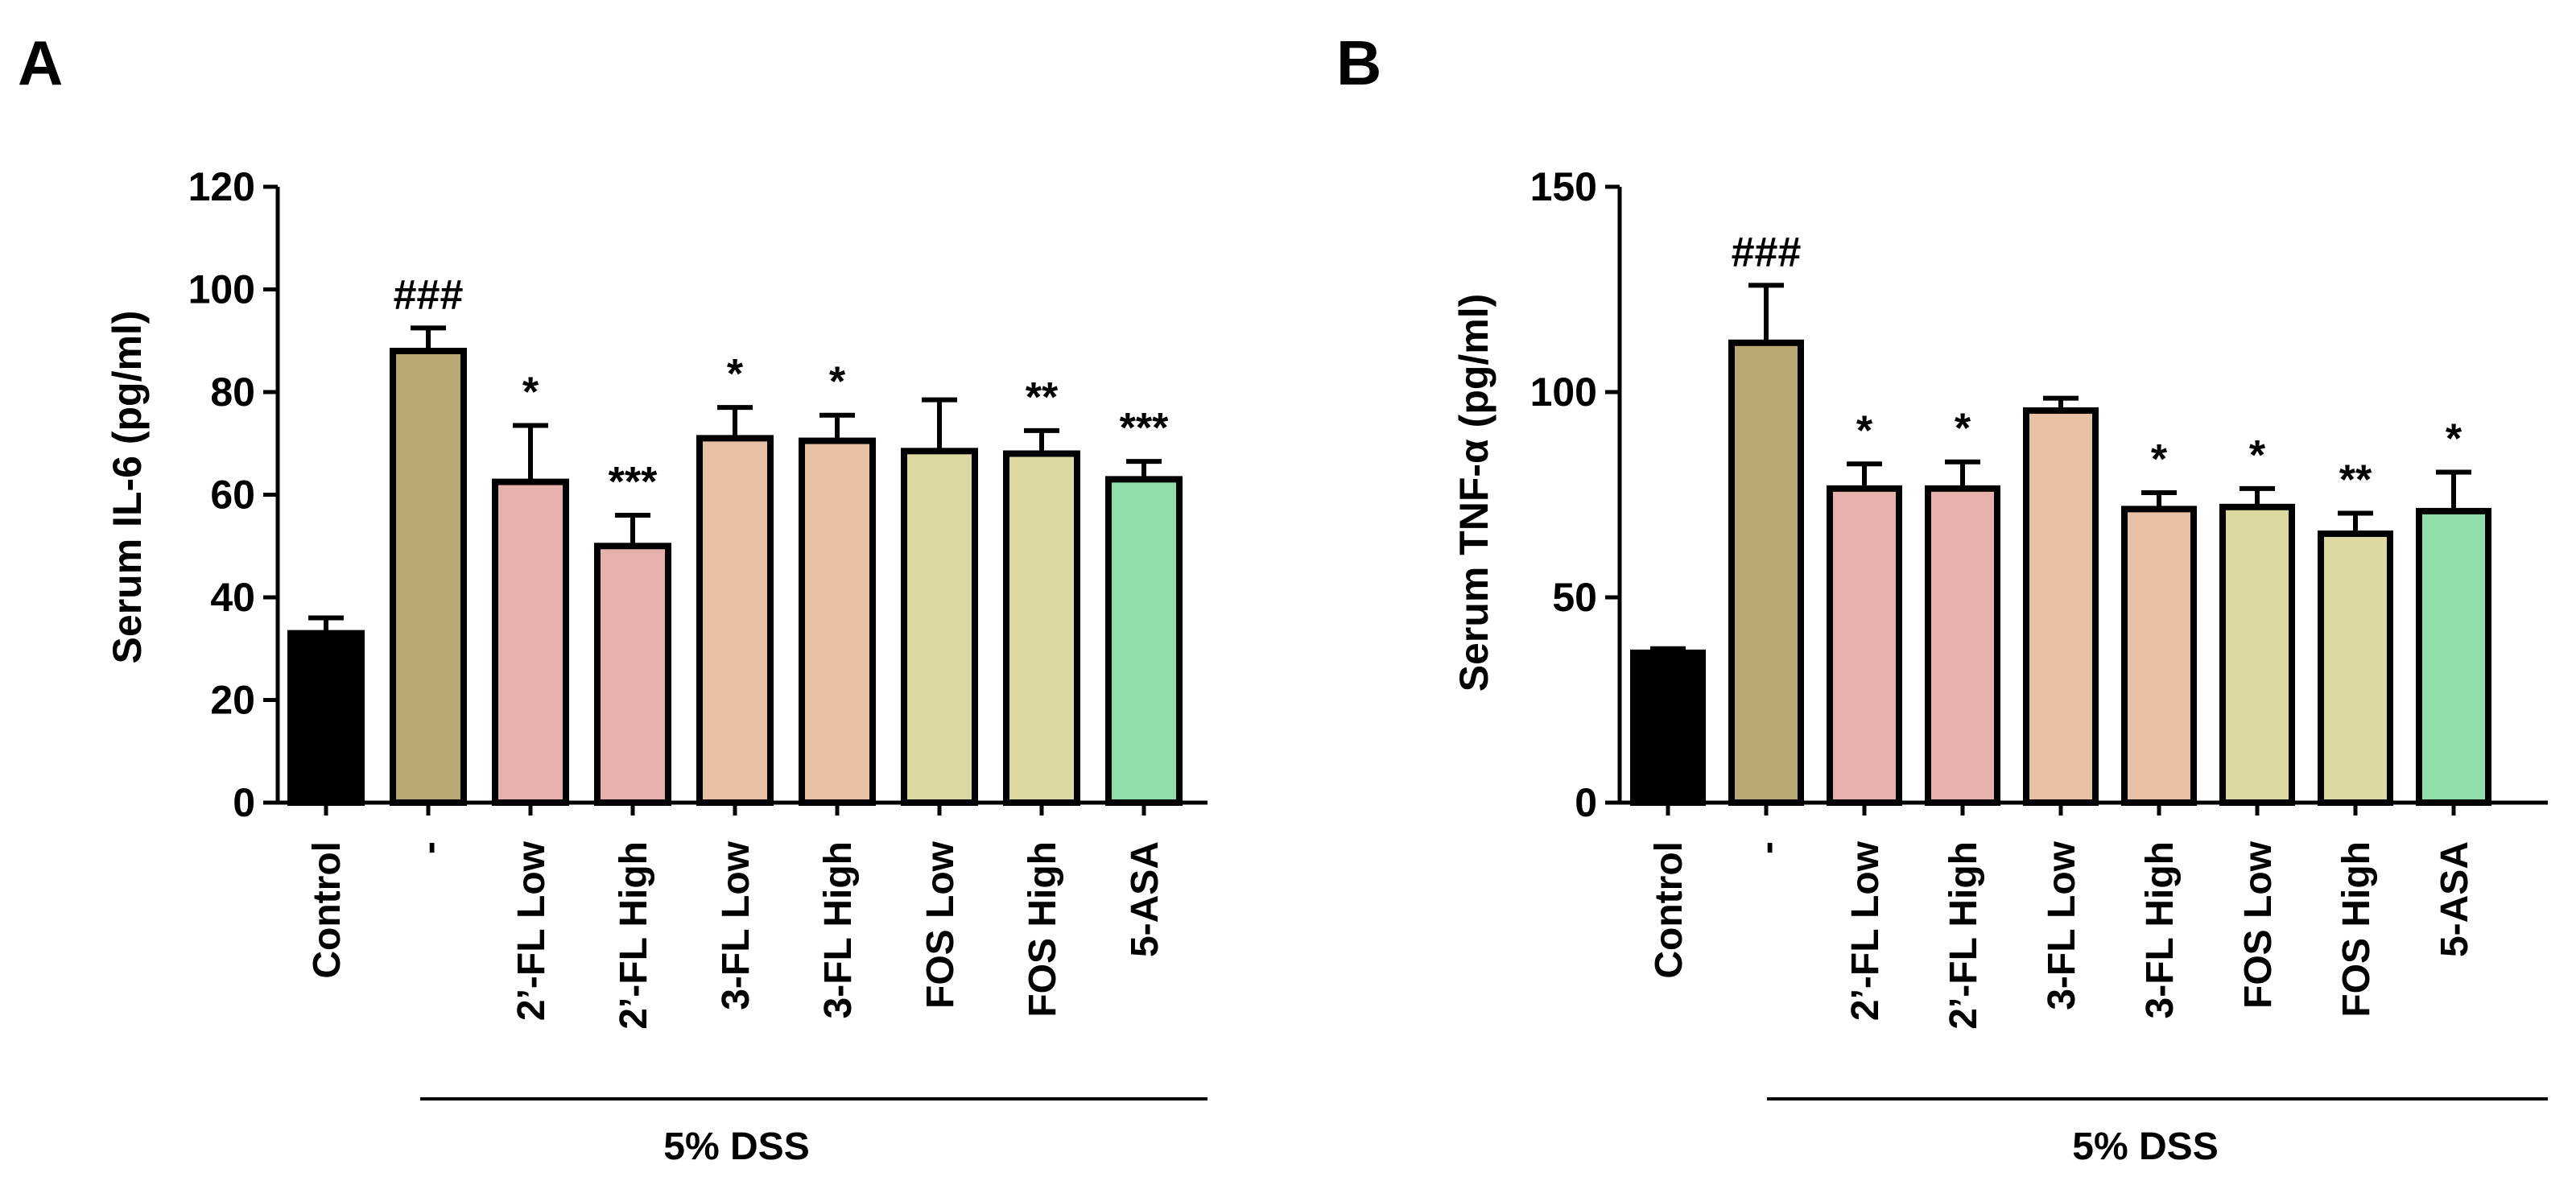 Image resolution: width=2576 pixels, height=1181 pixels. I want to click on y-tick-label: 20, so click(232, 700).